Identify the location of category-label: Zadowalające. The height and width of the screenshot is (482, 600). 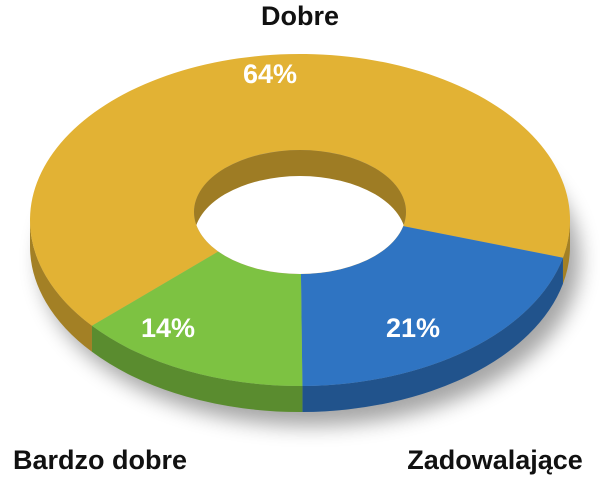
(495, 460).